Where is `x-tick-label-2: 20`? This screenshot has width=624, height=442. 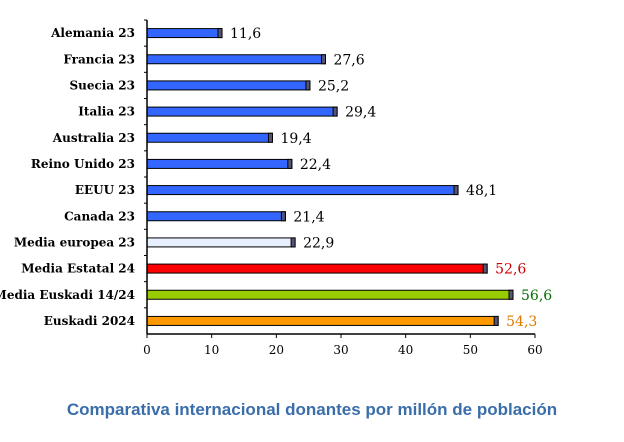
x-tick-label-2: 20 is located at coordinates (276, 350).